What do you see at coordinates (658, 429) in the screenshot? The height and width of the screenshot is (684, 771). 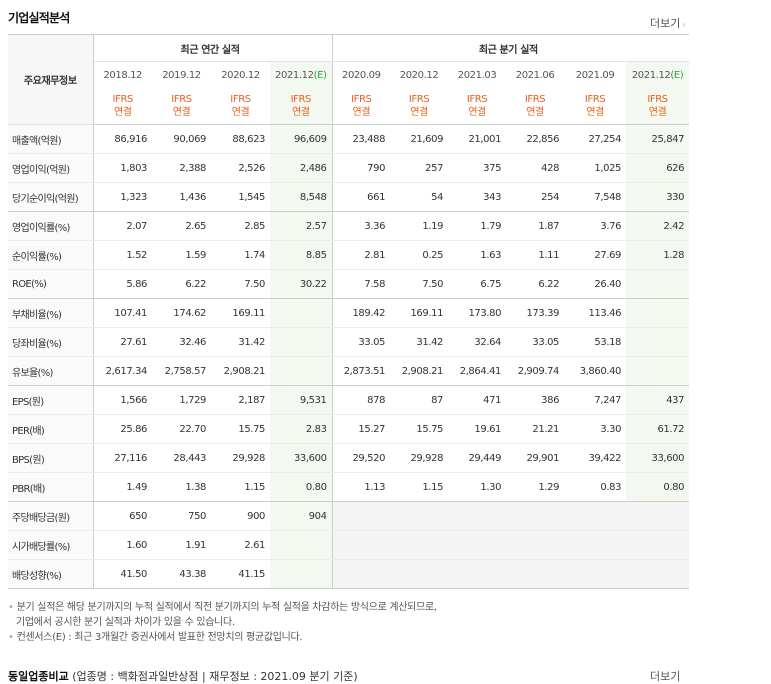 I see `value-cell: 61.72` at bounding box center [658, 429].